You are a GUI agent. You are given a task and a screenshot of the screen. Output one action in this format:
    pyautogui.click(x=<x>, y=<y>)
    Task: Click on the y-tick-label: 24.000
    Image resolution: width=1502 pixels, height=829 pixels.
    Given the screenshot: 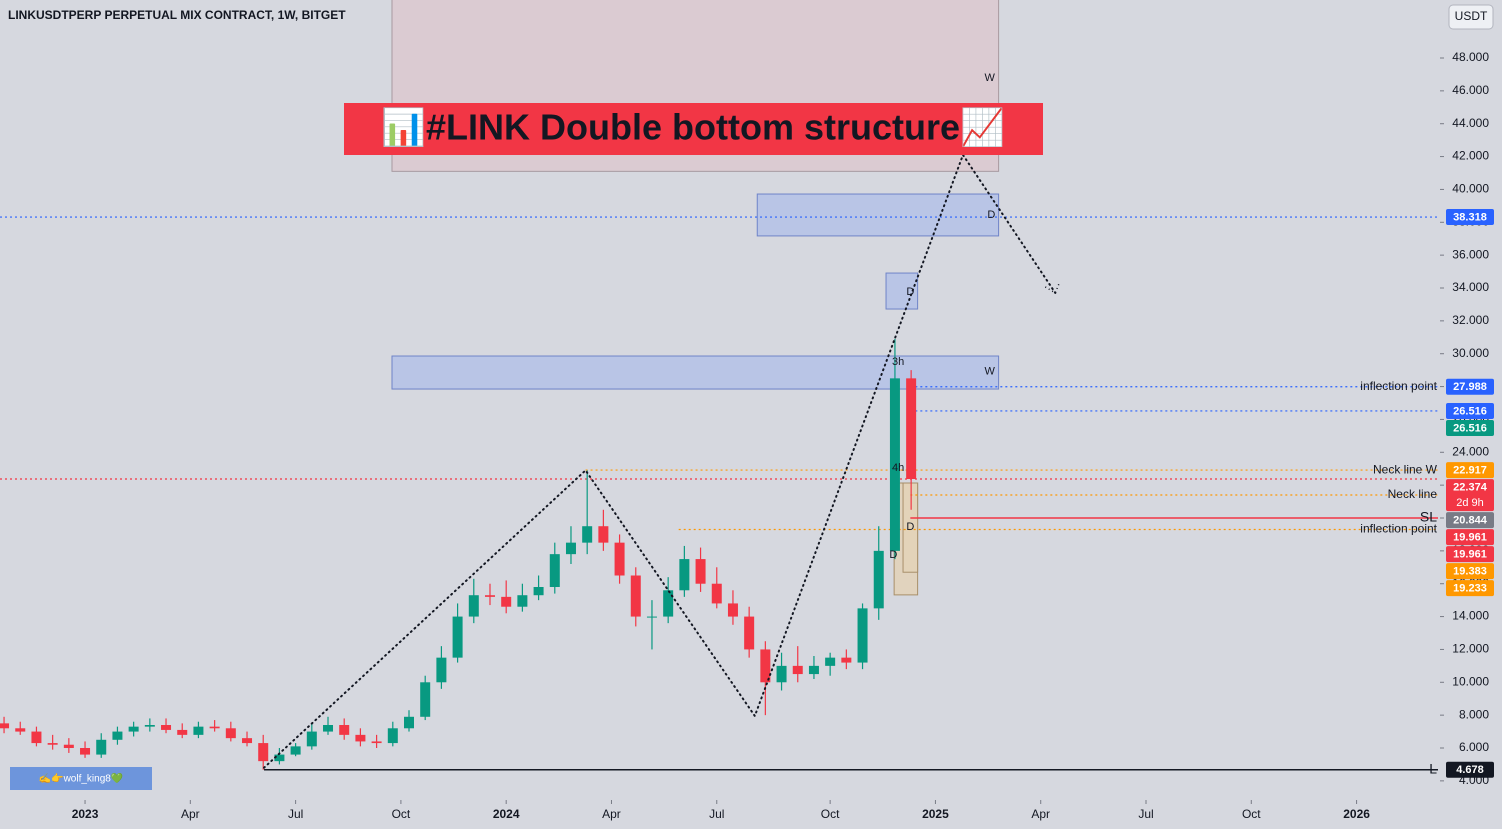 What is the action you would take?
    pyautogui.click(x=1470, y=451)
    